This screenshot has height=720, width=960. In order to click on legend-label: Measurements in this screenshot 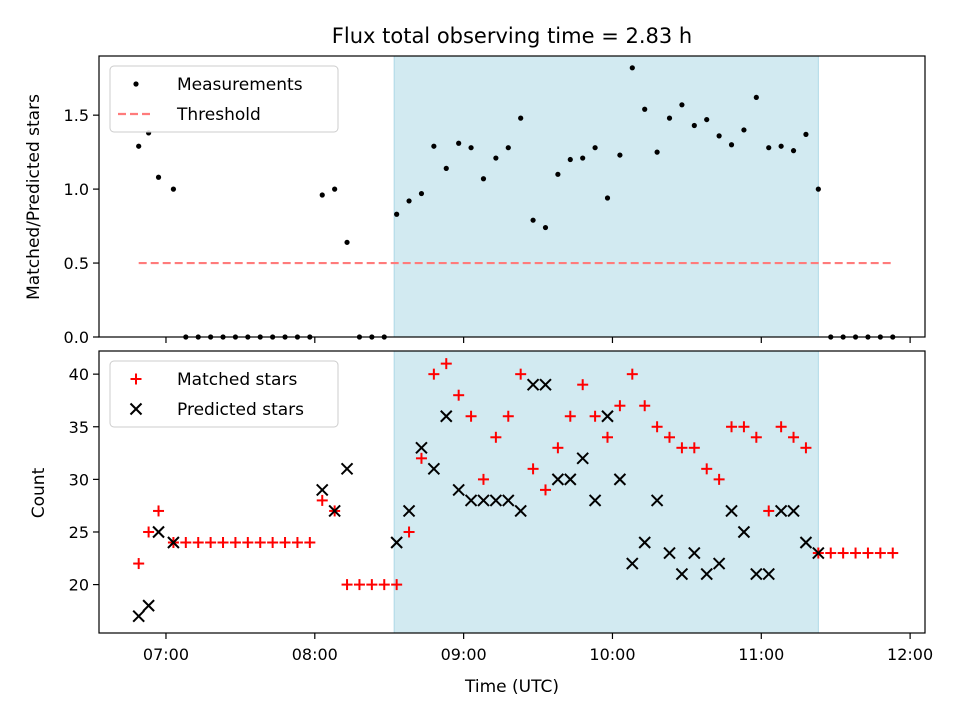, I will do `click(240, 85)`.